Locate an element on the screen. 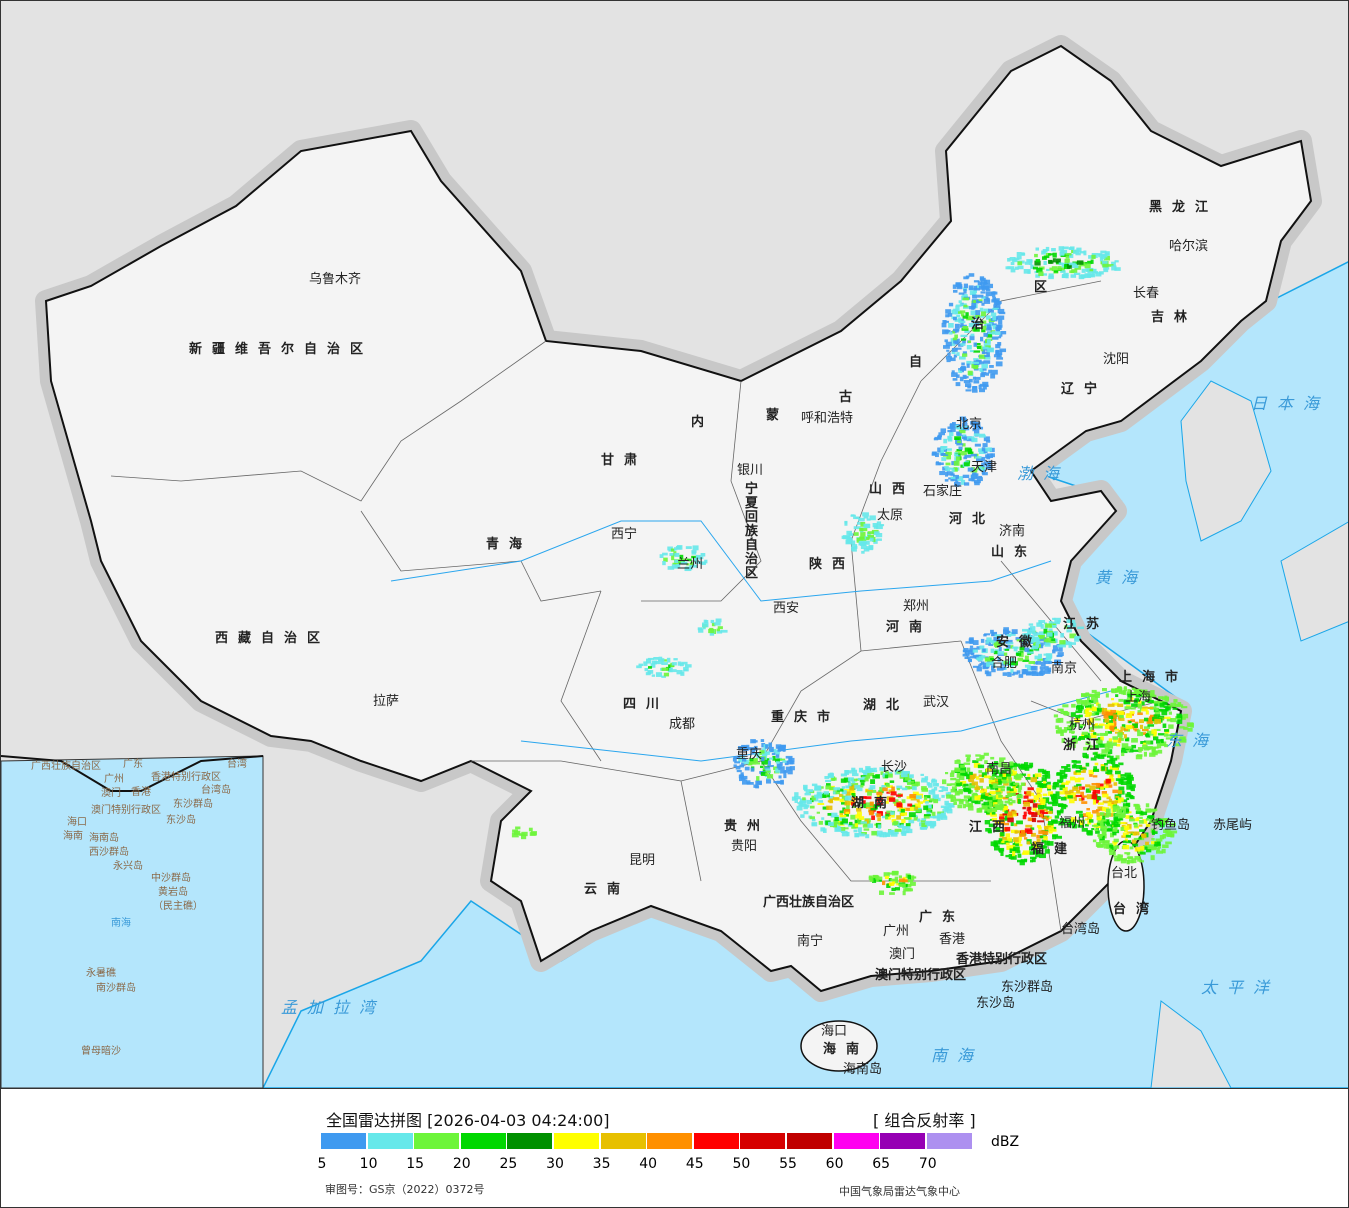 Image resolution: width=1349 pixels, height=1208 pixels. city-label: 东沙群岛 is located at coordinates (1027, 987).